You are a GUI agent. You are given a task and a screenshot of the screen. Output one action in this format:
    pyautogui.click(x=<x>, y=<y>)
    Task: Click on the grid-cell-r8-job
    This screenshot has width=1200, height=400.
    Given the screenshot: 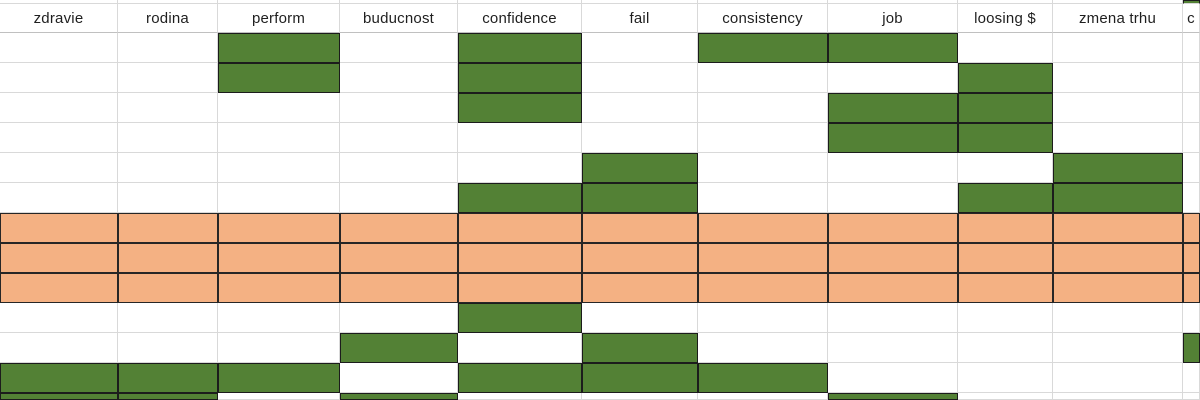 What is the action you would take?
    pyautogui.click(x=893, y=258)
    